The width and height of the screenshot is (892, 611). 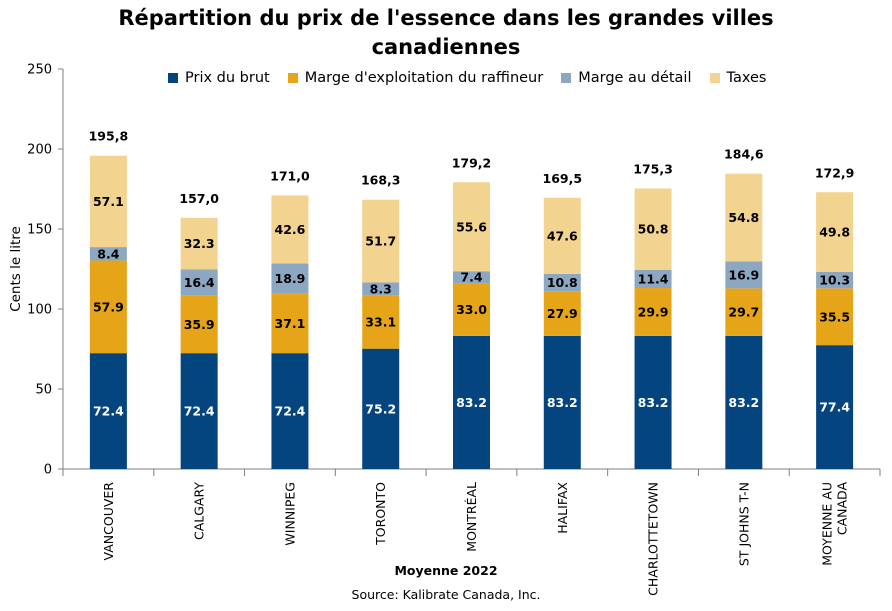 What do you see at coordinates (653, 169) in the screenshot?
I see `total-label: 175,3` at bounding box center [653, 169].